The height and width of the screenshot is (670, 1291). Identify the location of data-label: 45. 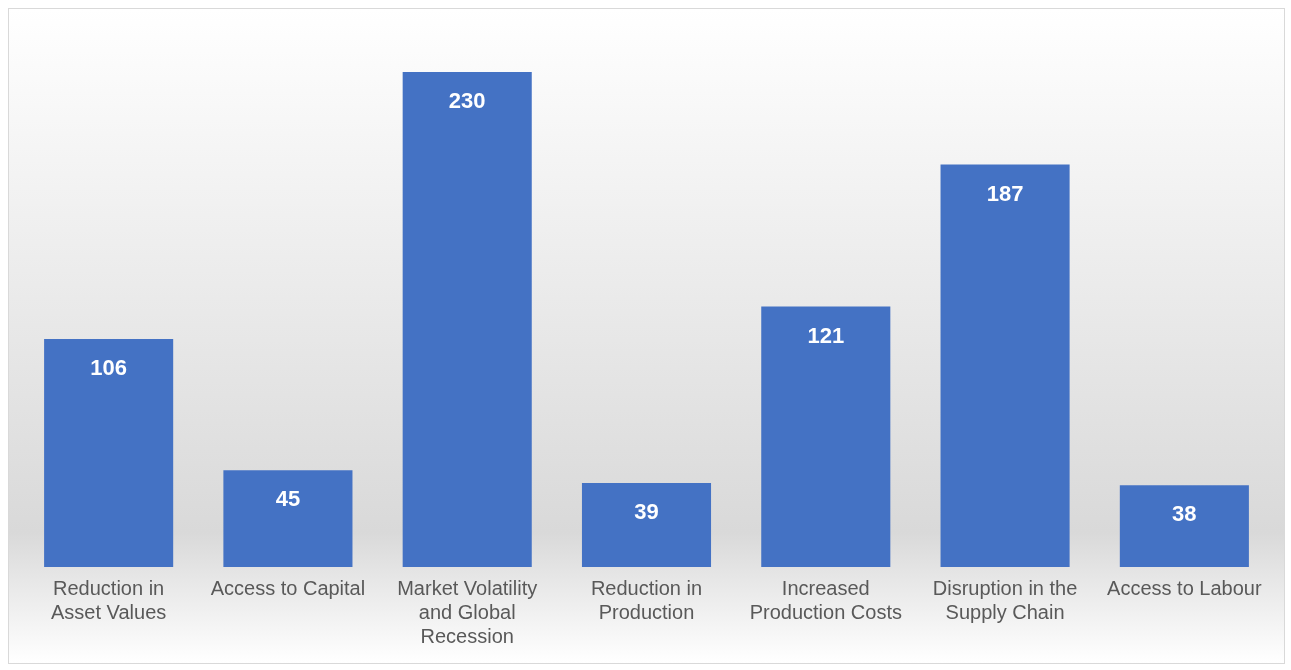
(288, 499).